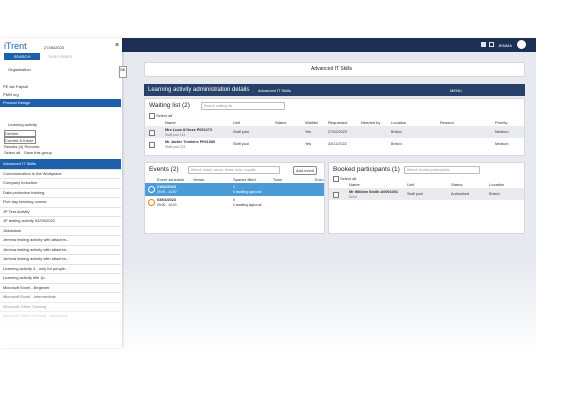 The width and height of the screenshot is (584, 409). Describe the element at coordinates (60, 278) in the screenshot. I see `activity-item: Learning activity title Jp` at that location.